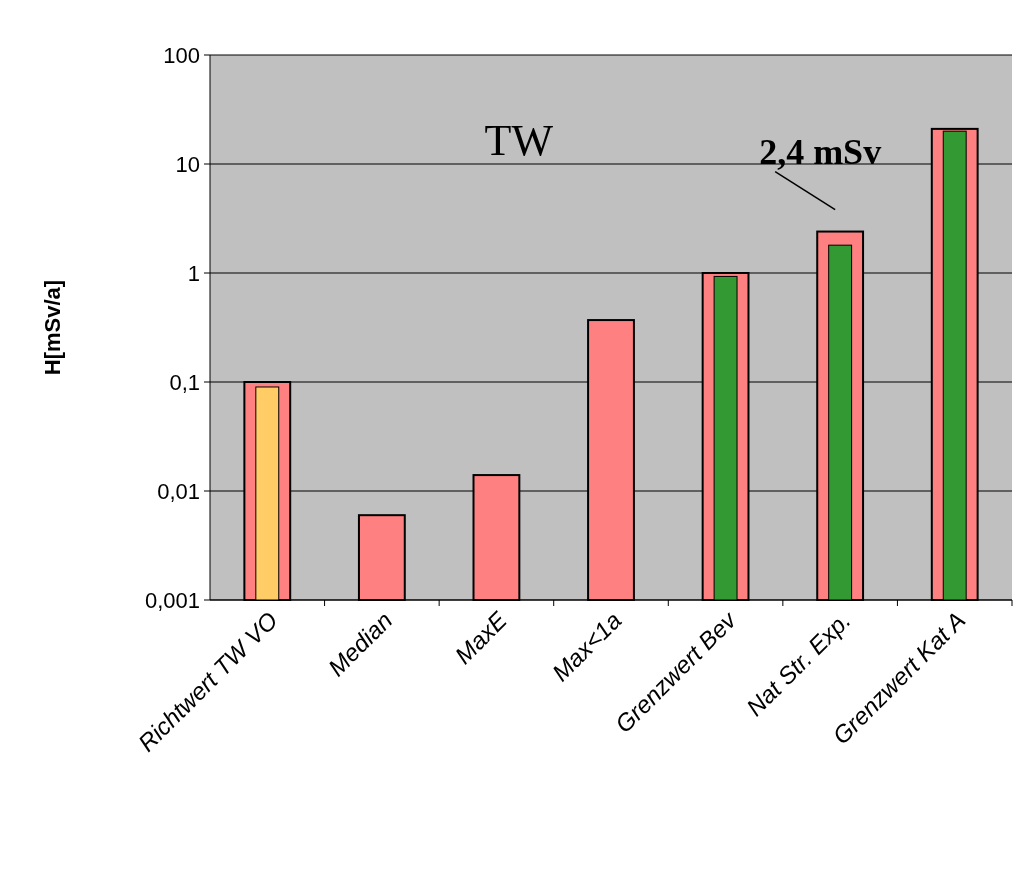 Image resolution: width=1020 pixels, height=891 pixels. Describe the element at coordinates (193, 273) in the screenshot. I see `y-tick-label: 1` at that location.